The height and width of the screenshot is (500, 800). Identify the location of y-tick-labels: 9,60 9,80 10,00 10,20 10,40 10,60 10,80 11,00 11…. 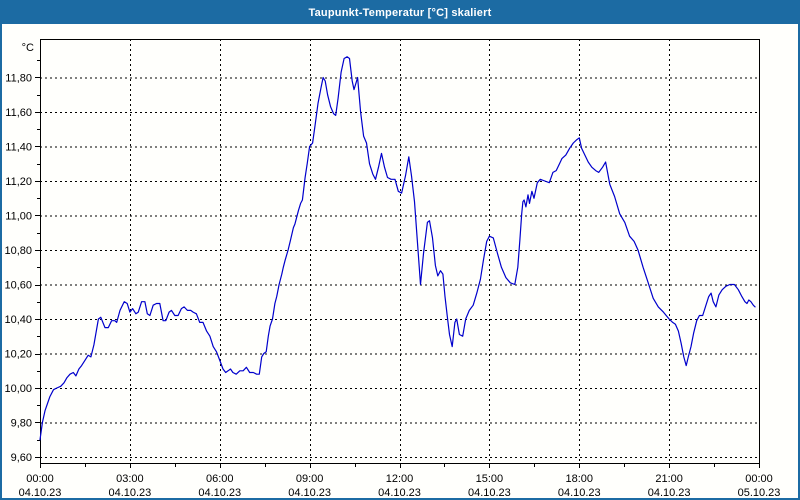
(18, 269).